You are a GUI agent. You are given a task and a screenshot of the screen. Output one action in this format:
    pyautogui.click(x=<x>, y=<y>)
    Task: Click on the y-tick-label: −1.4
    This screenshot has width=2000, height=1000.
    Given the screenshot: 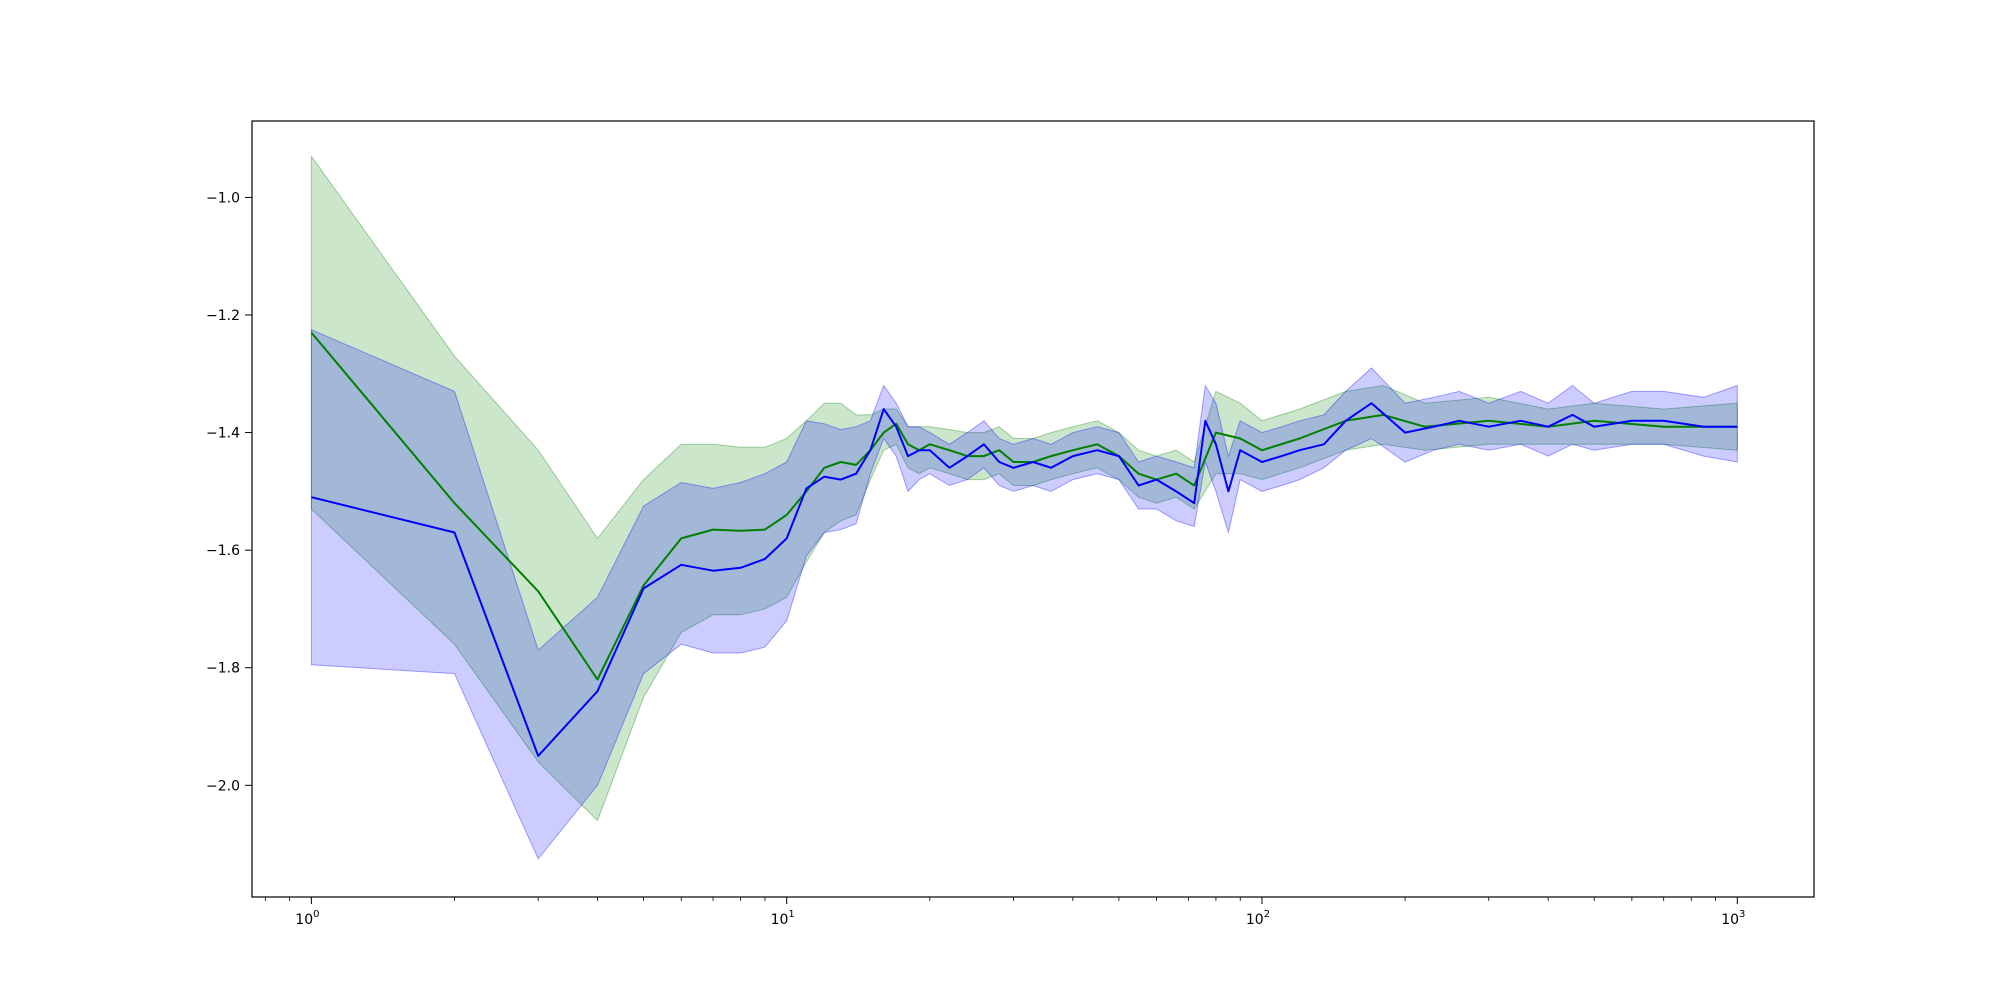 What is the action you would take?
    pyautogui.click(x=223, y=434)
    